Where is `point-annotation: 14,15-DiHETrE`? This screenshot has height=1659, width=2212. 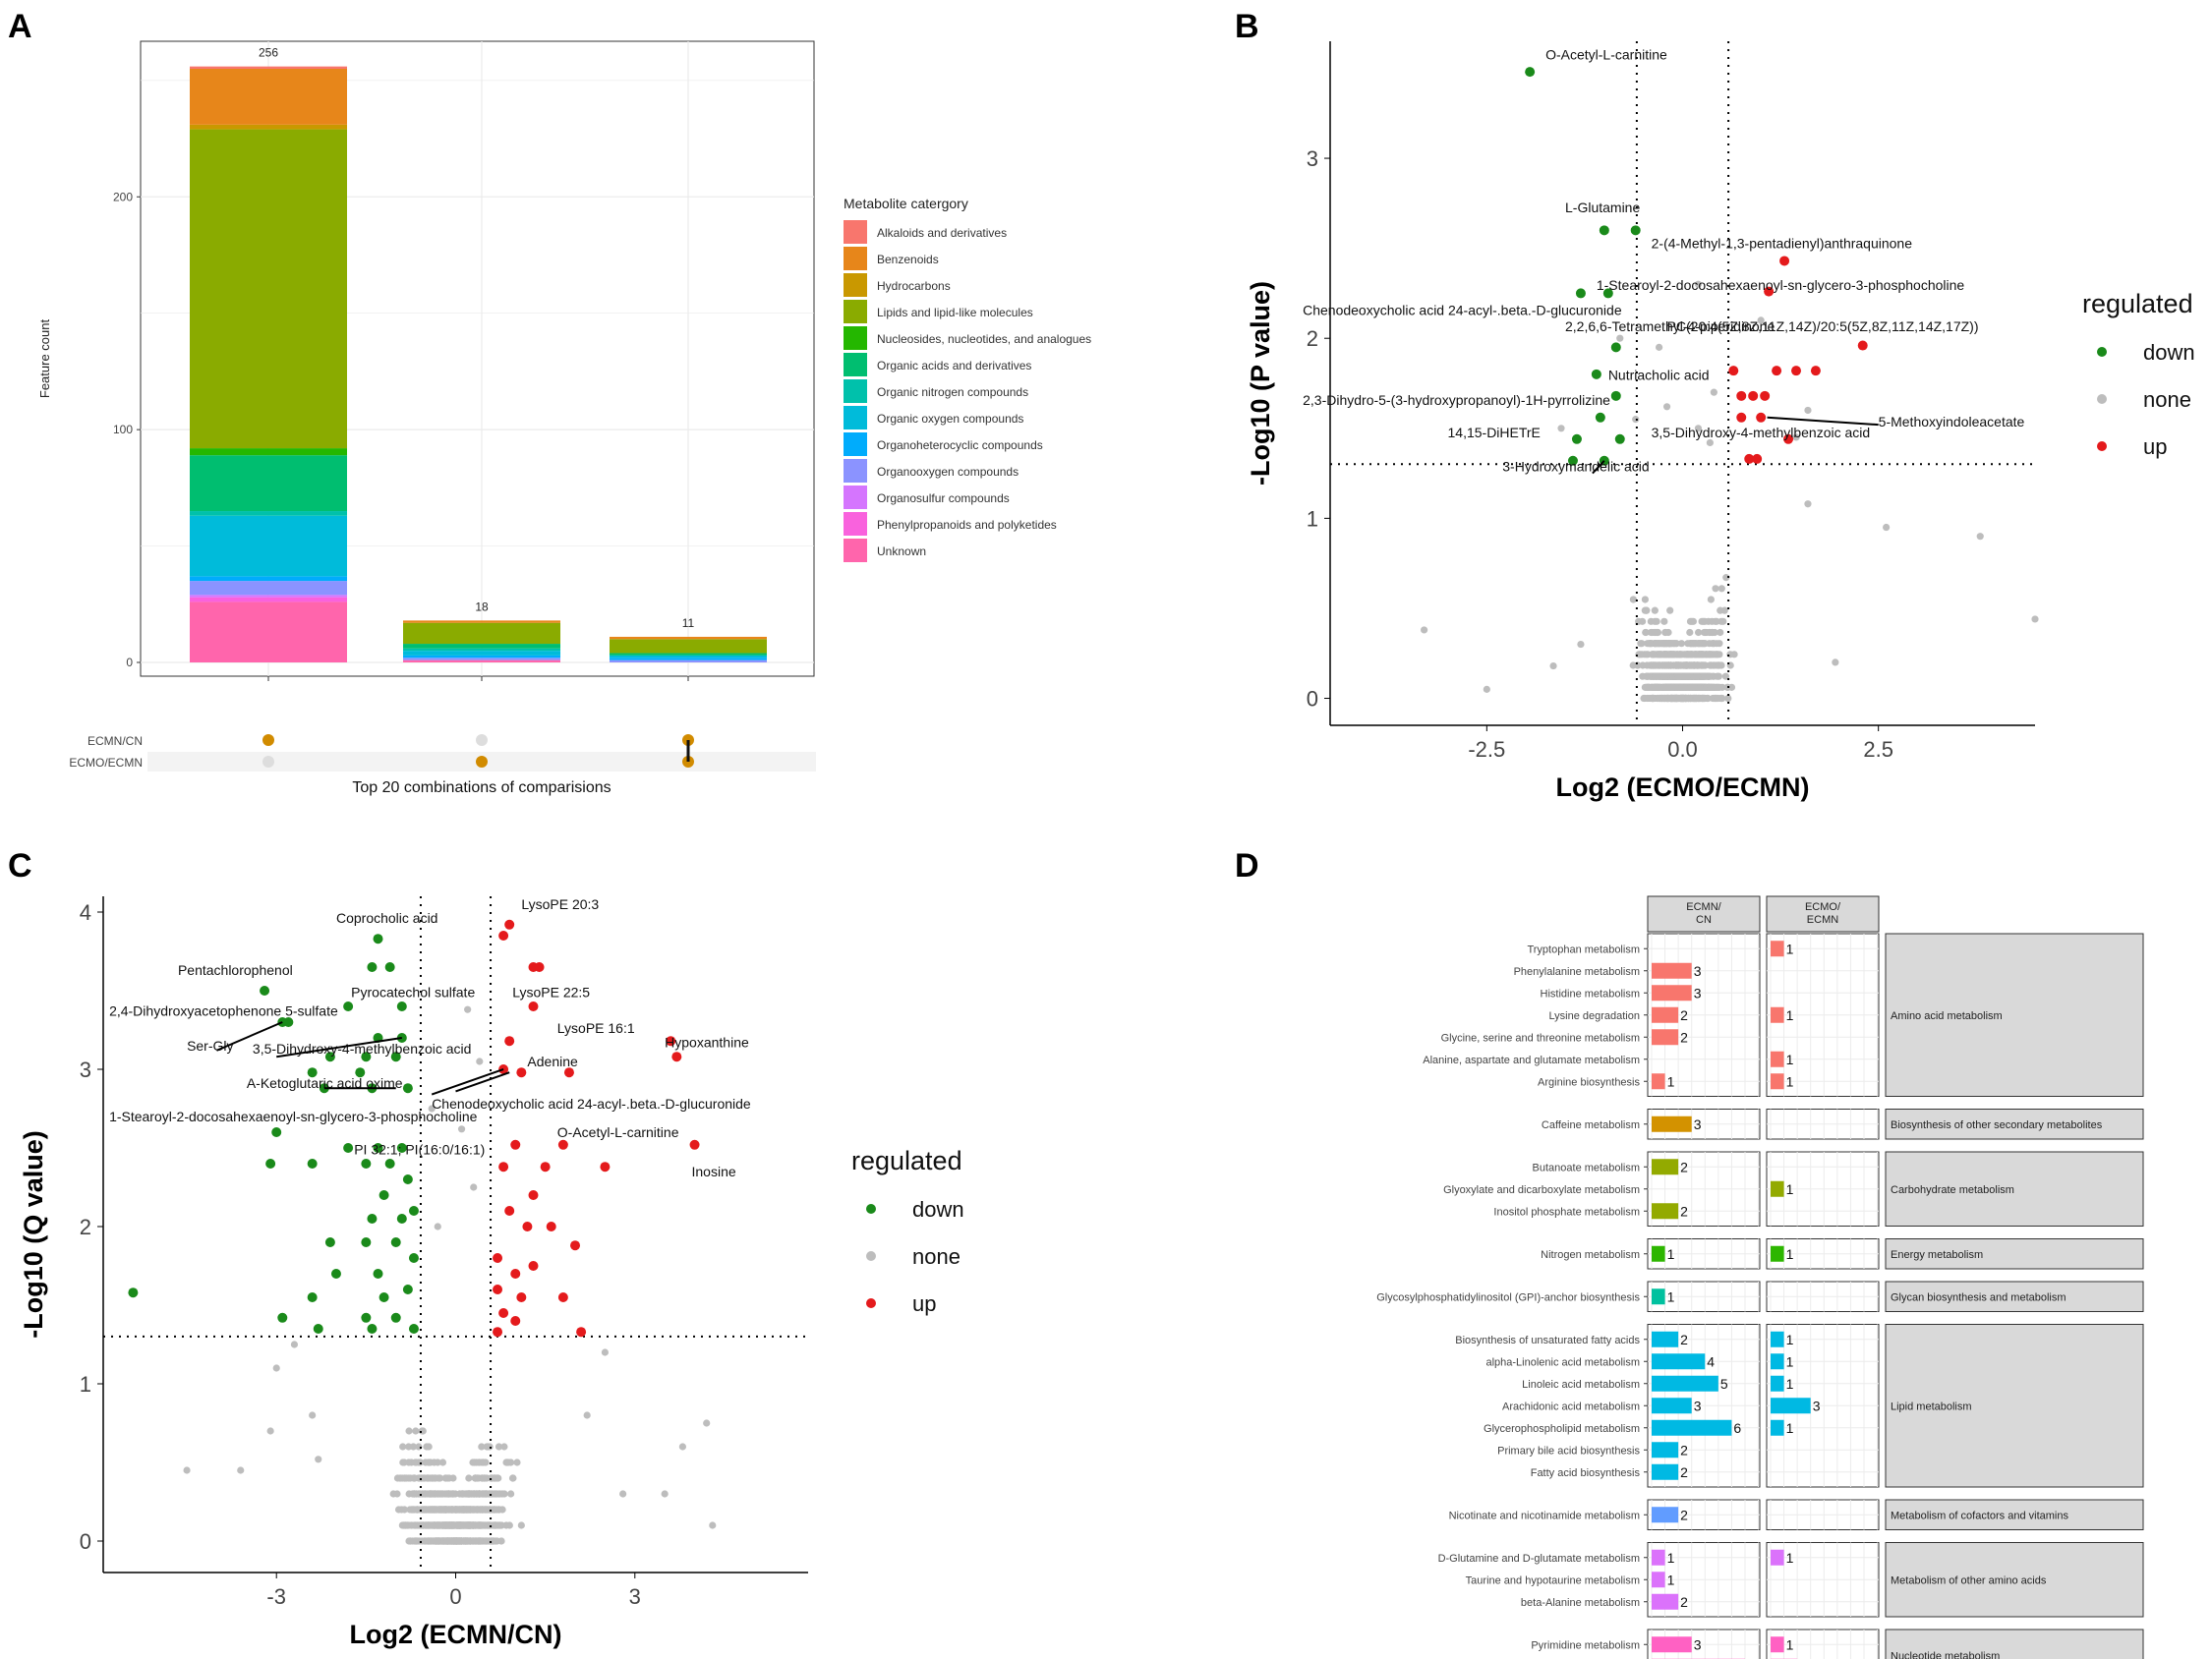 point-annotation: 14,15-DiHETrE is located at coordinates (1495, 432).